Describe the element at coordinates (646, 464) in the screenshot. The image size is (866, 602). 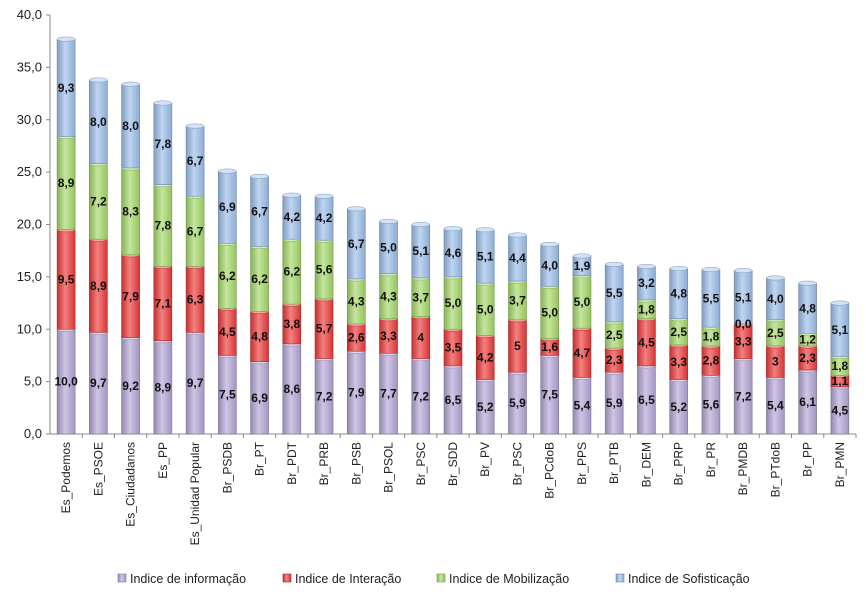
I see `x-tick-label: Br_DEM` at that location.